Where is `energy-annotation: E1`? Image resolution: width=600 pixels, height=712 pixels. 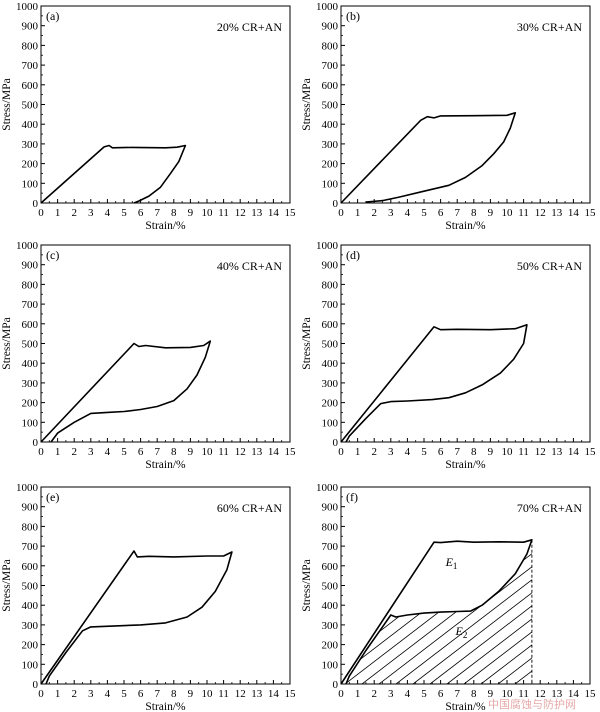 energy-annotation: E1 is located at coordinates (451, 563).